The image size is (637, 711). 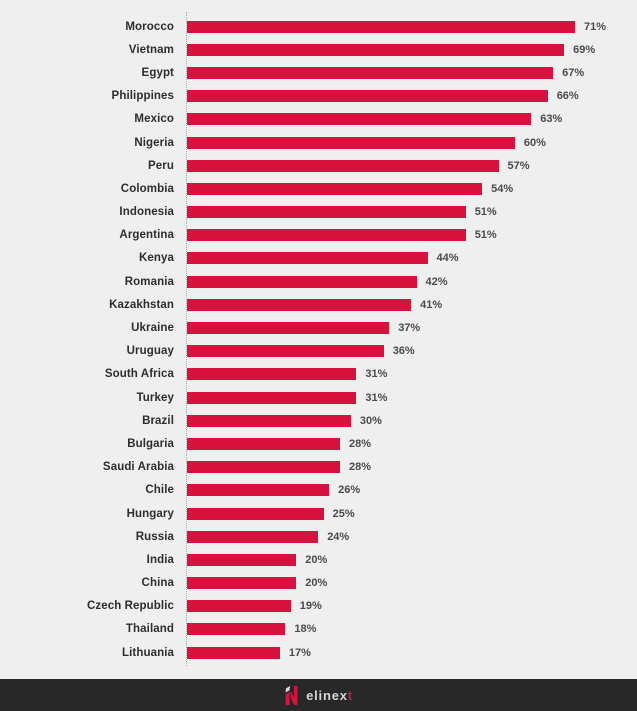 What do you see at coordinates (412, 281) in the screenshot?
I see `bar-track: 42%` at bounding box center [412, 281].